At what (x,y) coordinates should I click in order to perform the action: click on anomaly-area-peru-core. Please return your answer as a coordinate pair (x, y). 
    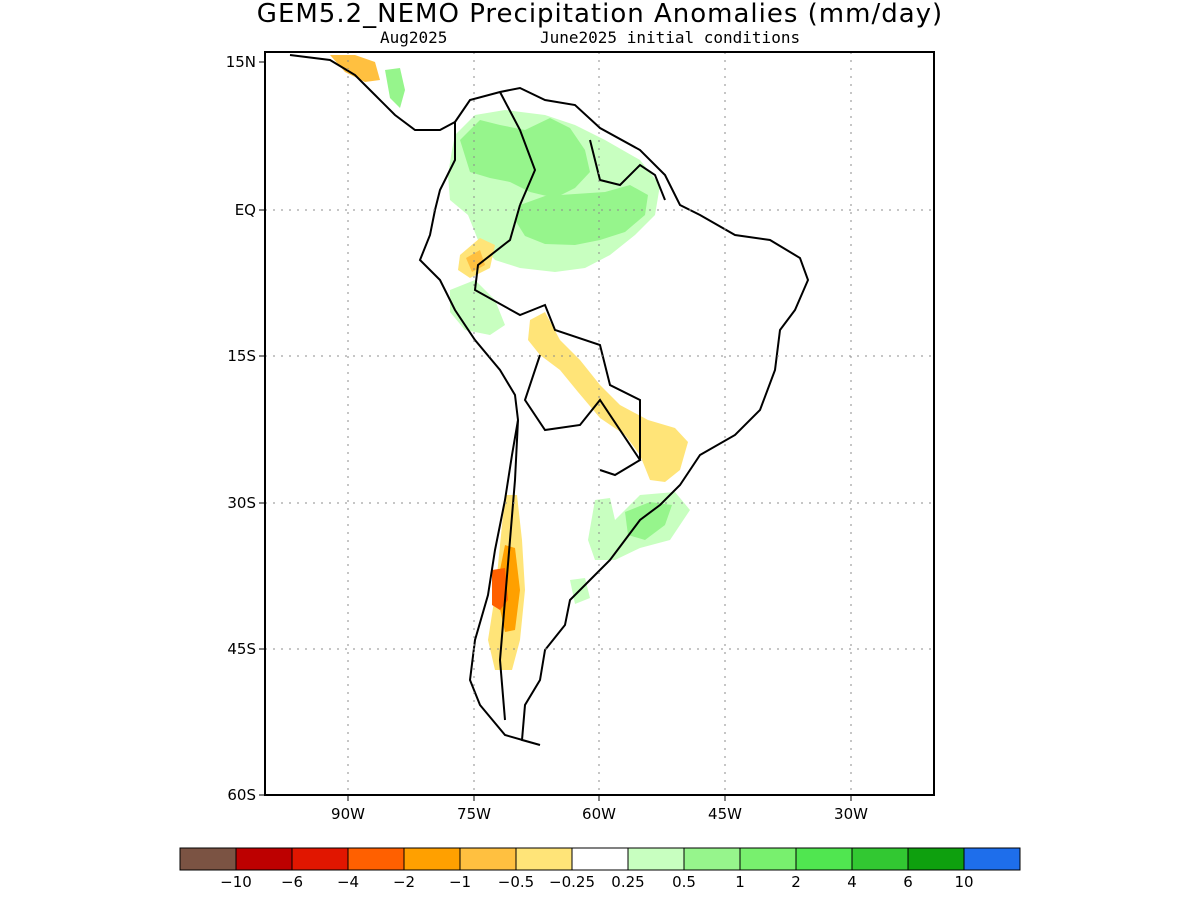
    Looking at the image, I should click on (475, 261).